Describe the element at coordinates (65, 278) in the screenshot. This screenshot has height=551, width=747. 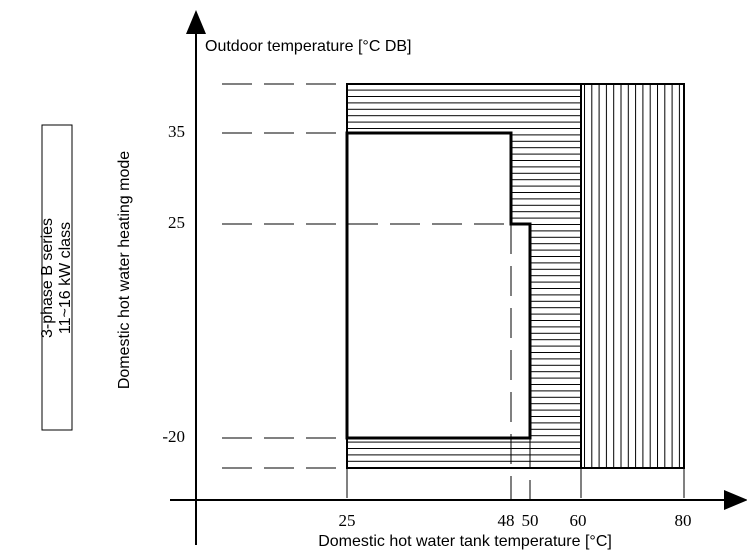
I see `info-box-line: 11~16 kW class` at that location.